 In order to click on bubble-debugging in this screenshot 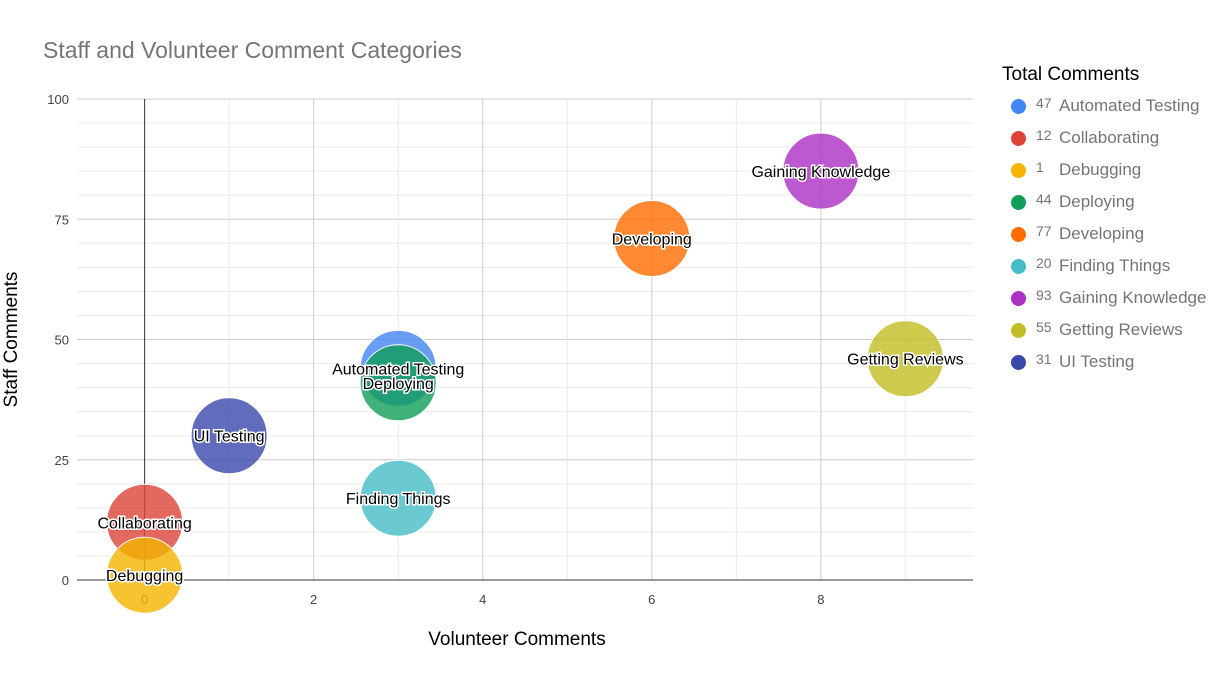, I will do `click(145, 575)`.